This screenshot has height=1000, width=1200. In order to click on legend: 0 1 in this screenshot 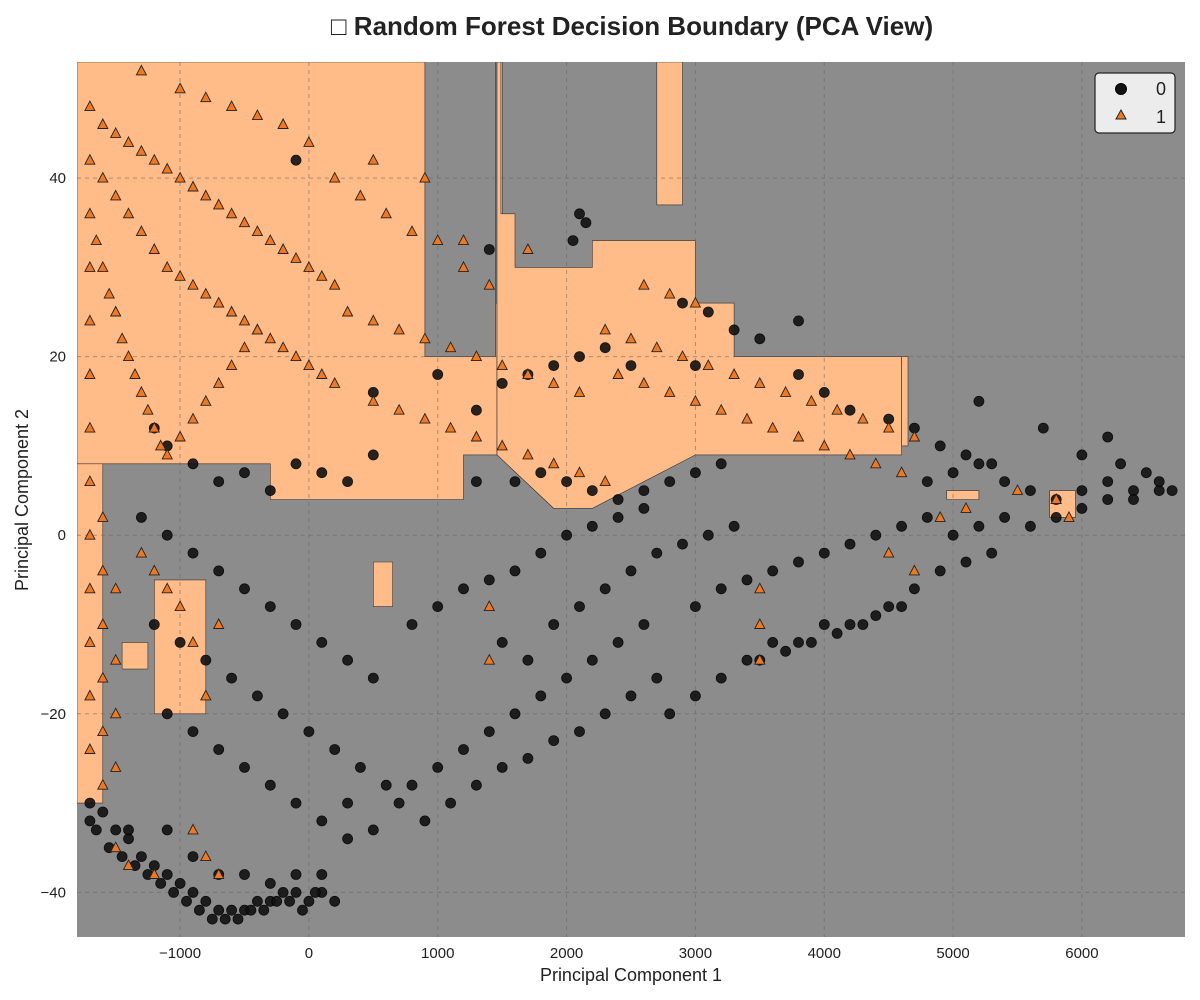, I will do `click(1135, 103)`.